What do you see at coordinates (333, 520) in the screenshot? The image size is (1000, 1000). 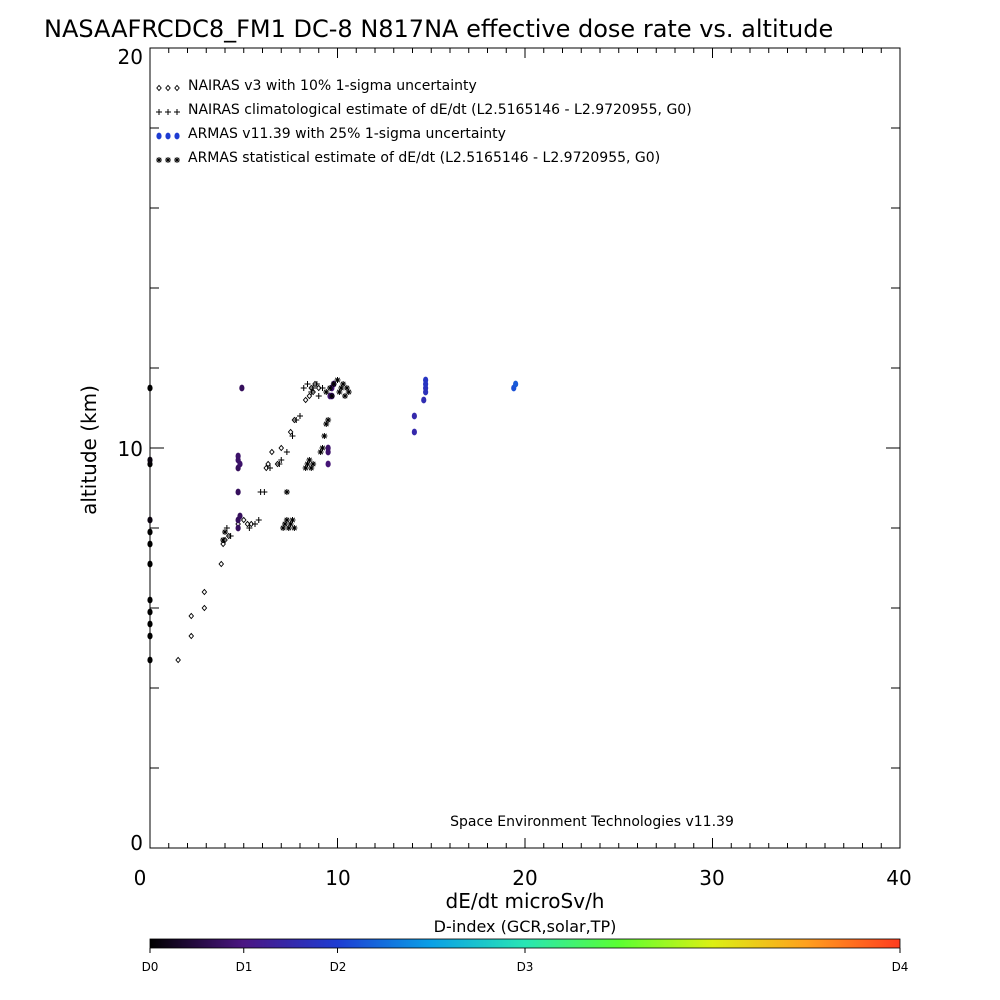 I see `series-dot` at bounding box center [333, 520].